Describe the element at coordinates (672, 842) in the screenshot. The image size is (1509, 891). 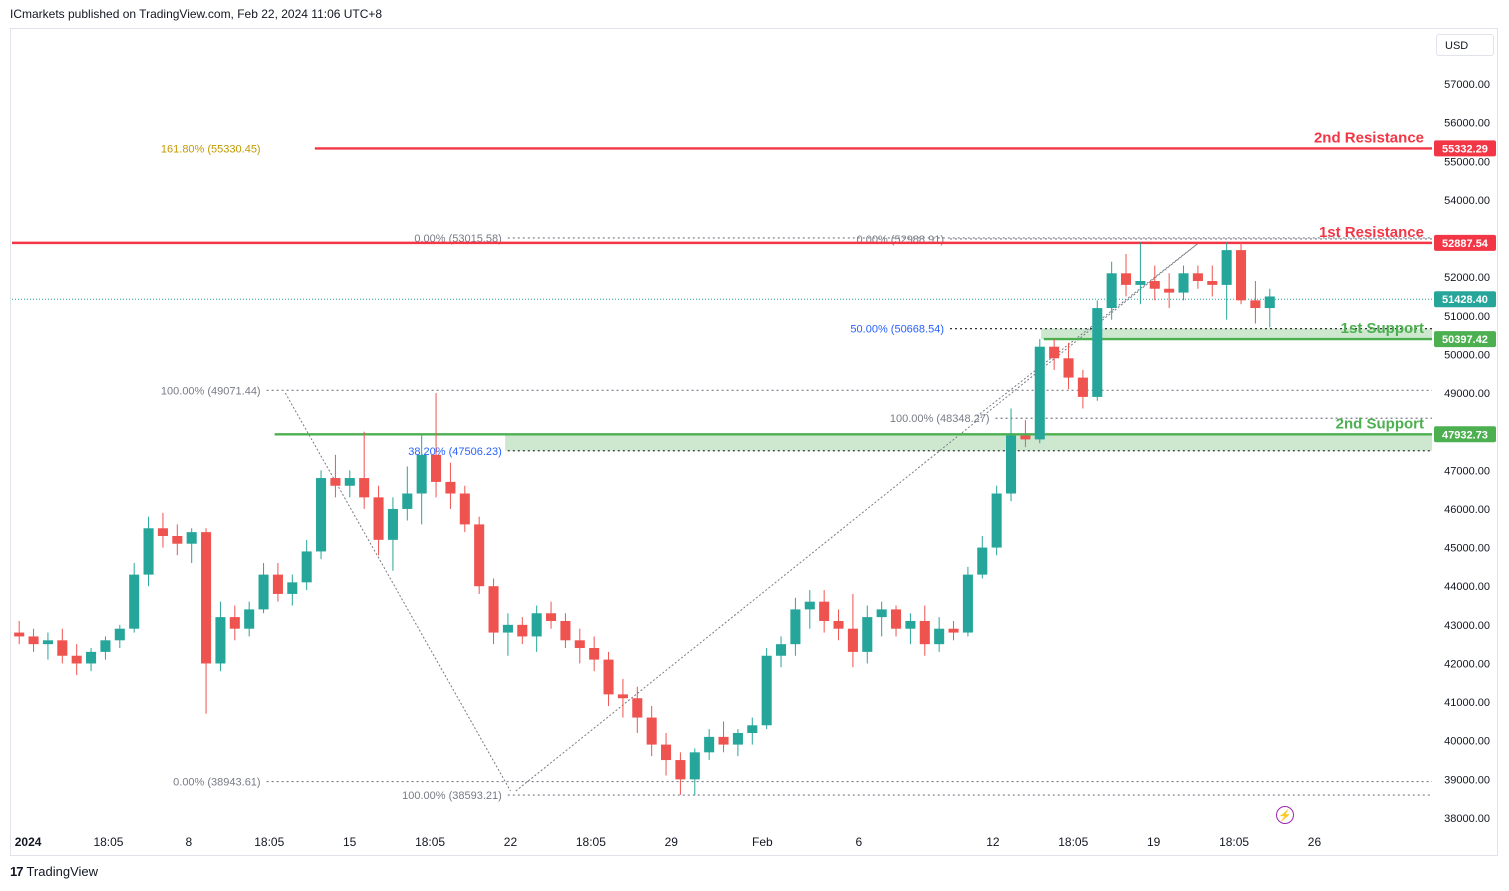
I see `x-tick-label: 29` at that location.